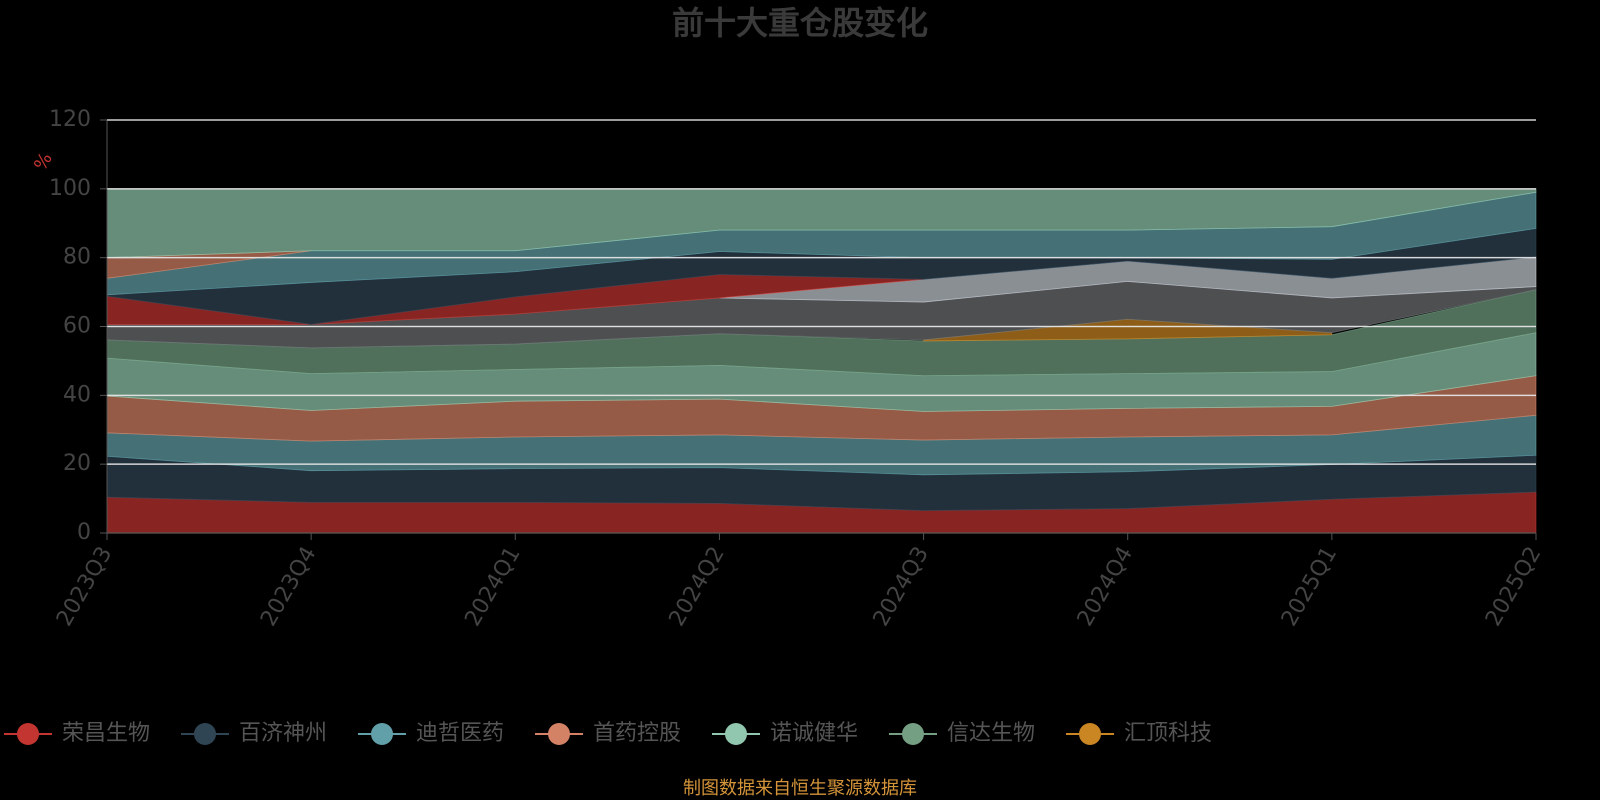  I want to click on x-tick-label: 2024Q3, so click(901, 587).